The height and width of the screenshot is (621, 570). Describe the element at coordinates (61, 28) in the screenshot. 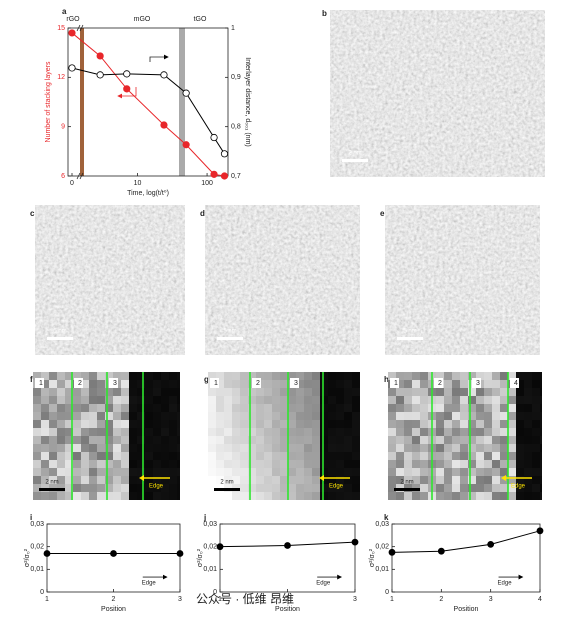

I see `y-tick-label: 15` at that location.